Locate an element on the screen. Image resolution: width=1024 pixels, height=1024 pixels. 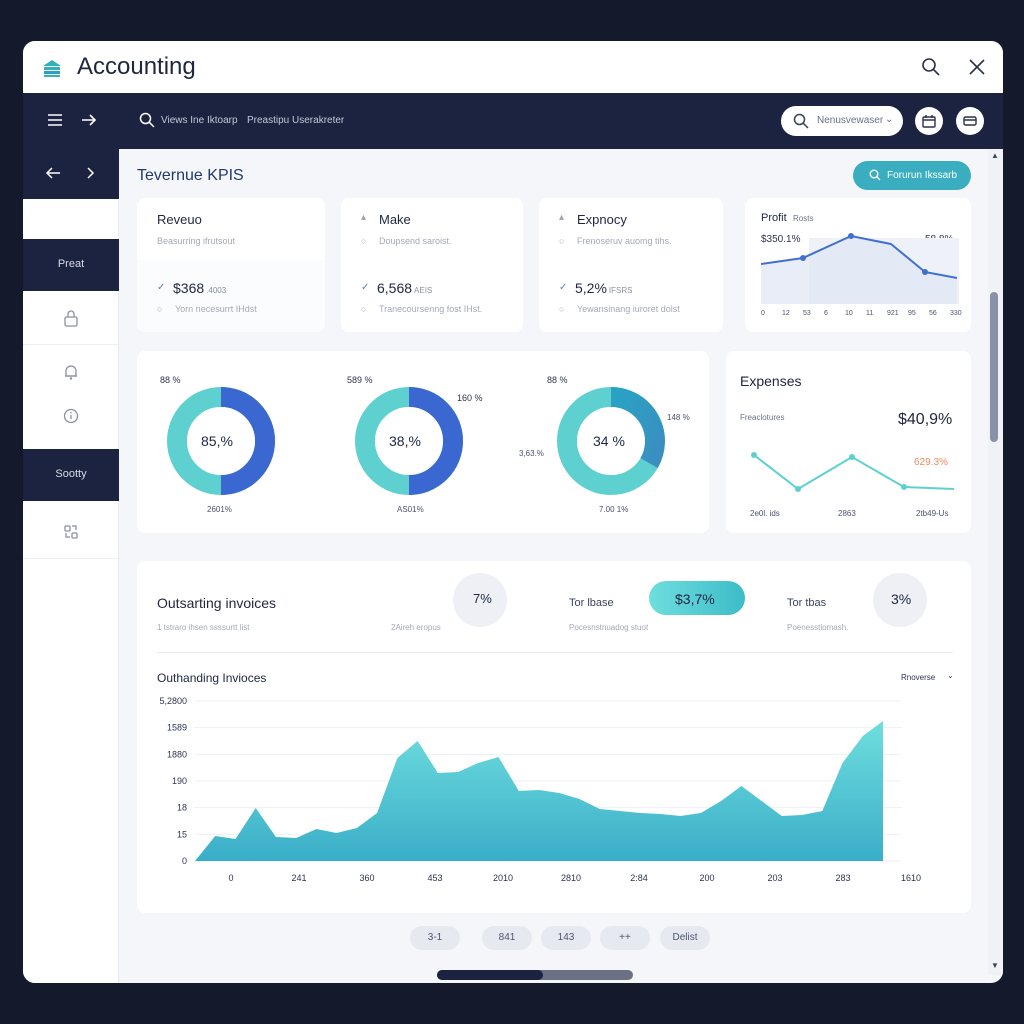
sidebar-item-lock is located at coordinates (71, 318).